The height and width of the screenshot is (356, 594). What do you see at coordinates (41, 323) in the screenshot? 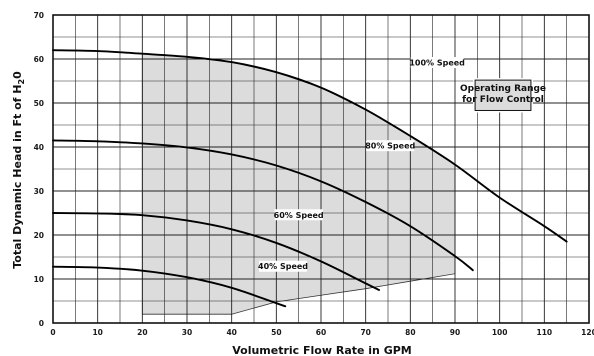
I see `y-tick-label: 0` at bounding box center [41, 323].